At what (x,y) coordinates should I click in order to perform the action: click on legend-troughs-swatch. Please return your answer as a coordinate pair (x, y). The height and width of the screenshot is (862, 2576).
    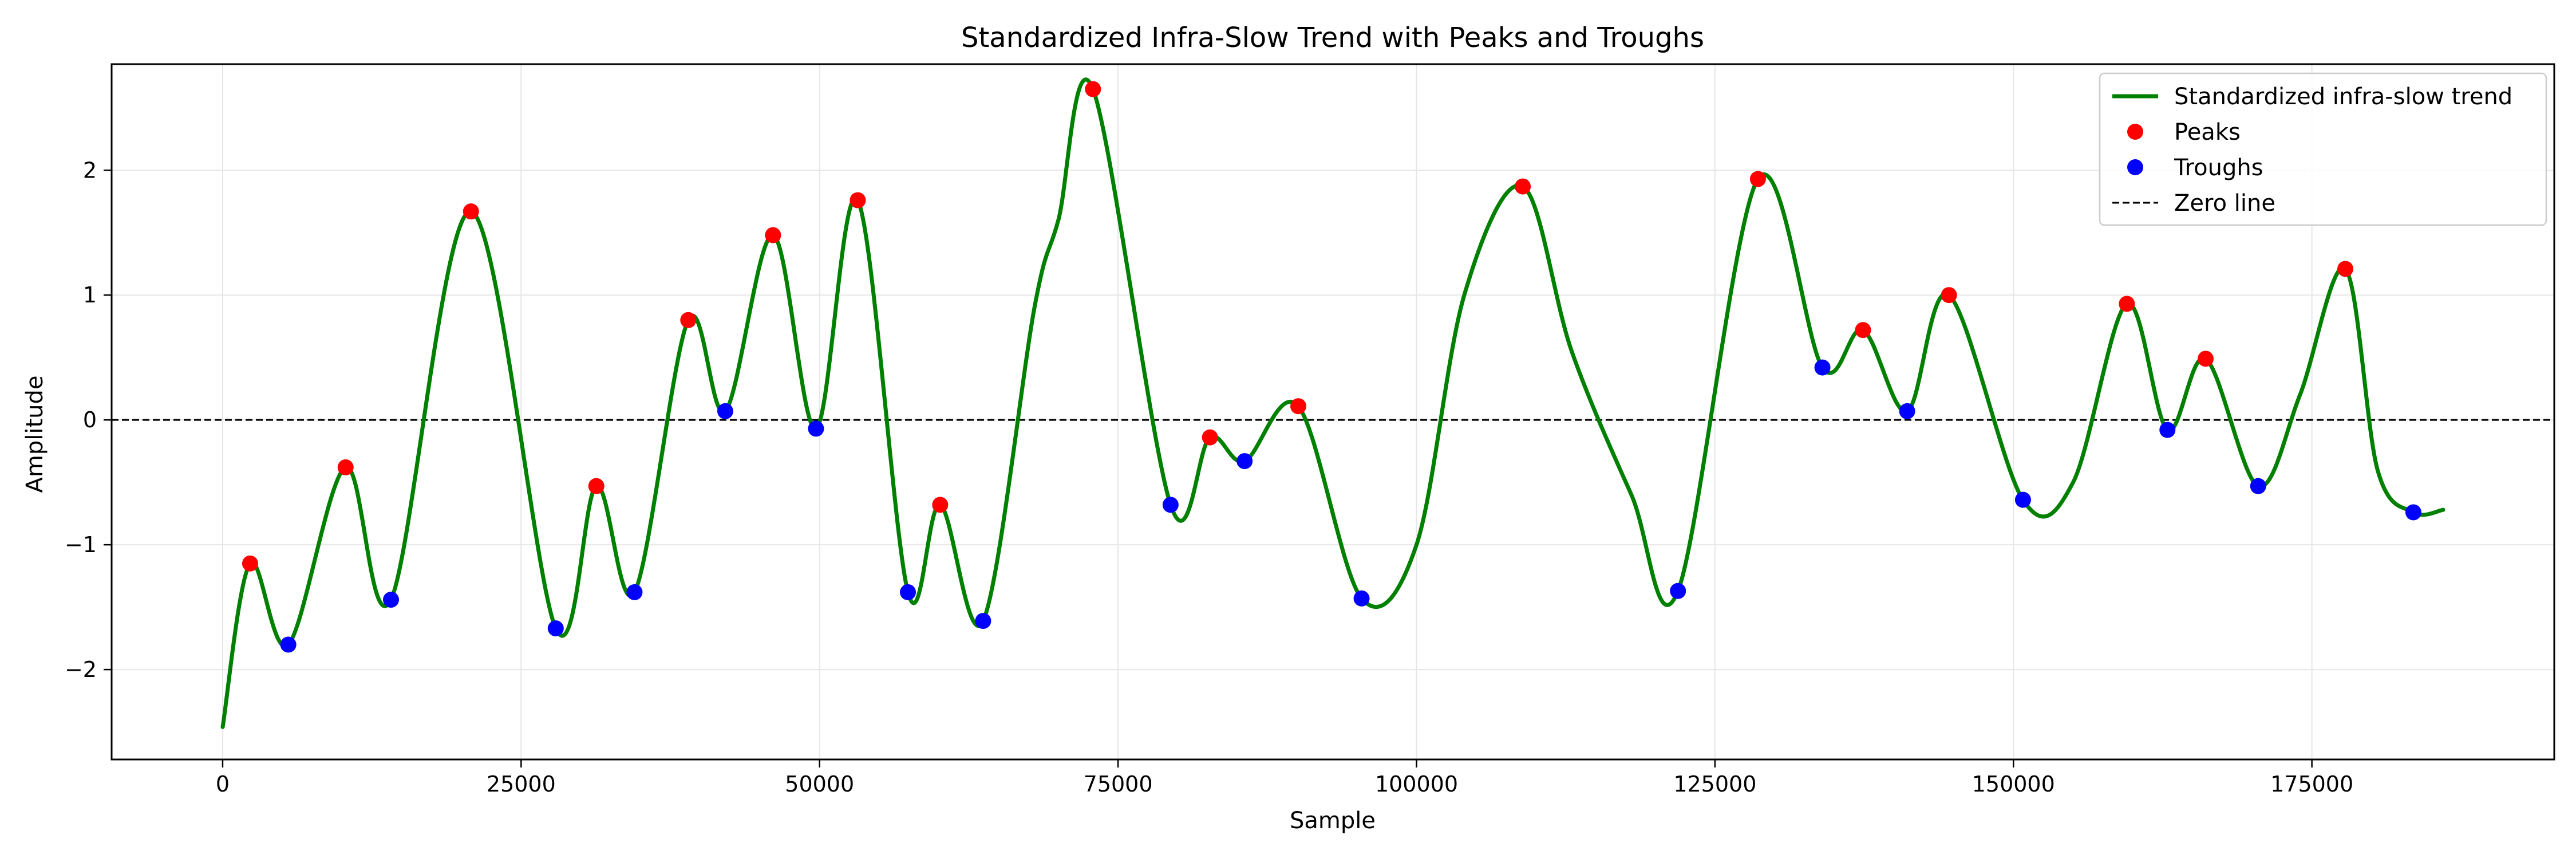
    Looking at the image, I should click on (2135, 167).